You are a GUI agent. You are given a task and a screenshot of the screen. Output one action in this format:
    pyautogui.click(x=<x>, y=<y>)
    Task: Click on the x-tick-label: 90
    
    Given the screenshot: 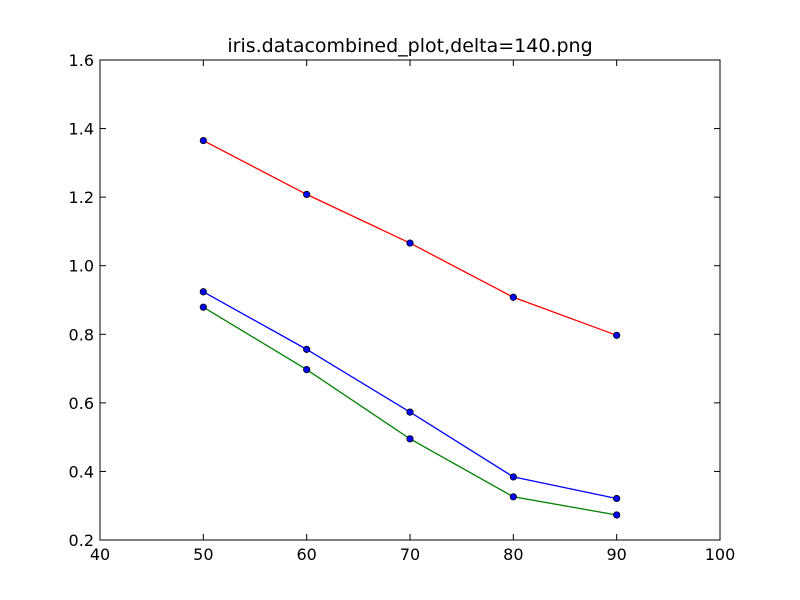 What is the action you would take?
    pyautogui.click(x=616, y=554)
    